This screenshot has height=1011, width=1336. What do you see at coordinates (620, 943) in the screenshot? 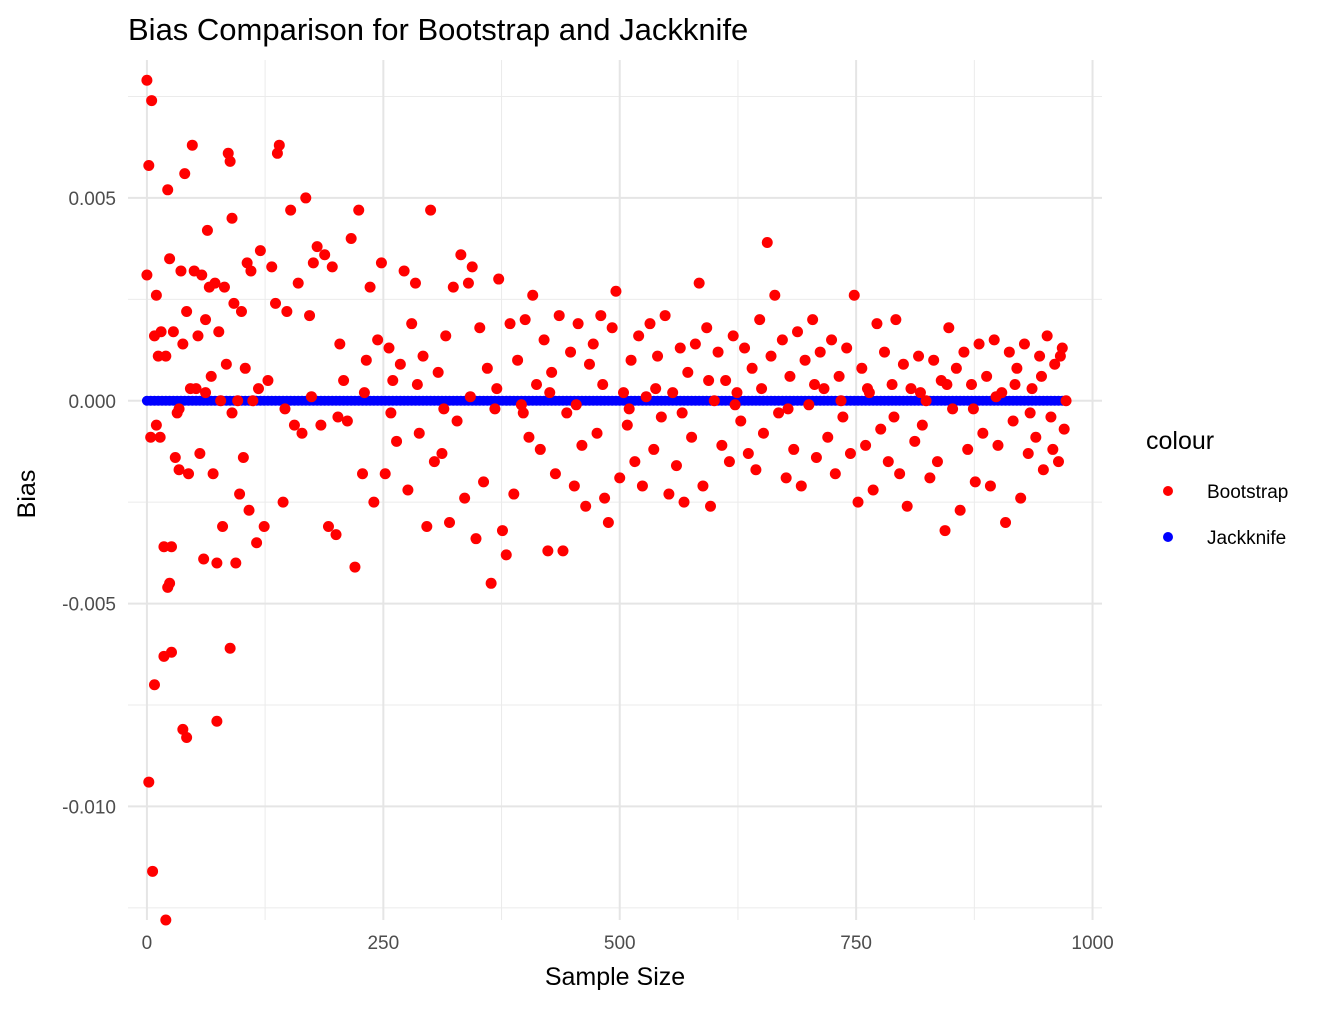
I see `x-tick-label: 500` at bounding box center [620, 943].